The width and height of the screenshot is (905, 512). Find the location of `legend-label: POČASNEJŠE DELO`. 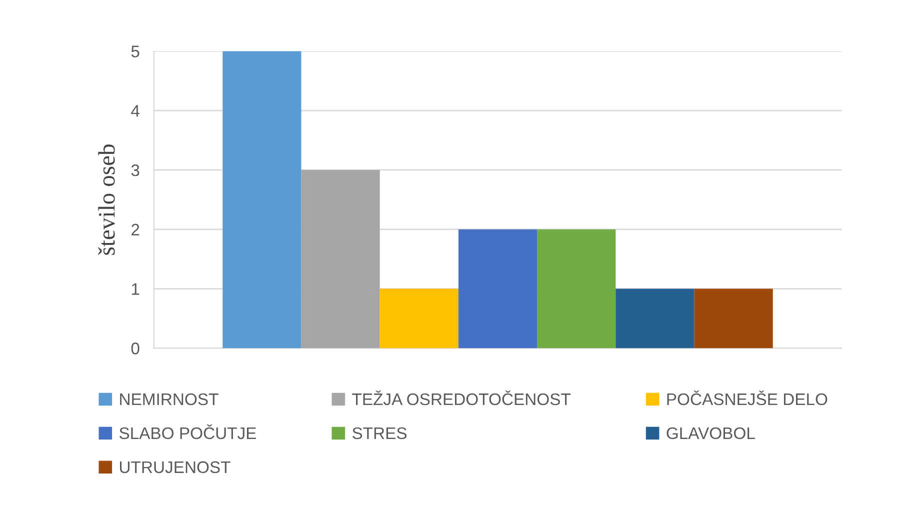

legend-label: POČASNEJŠE DELO is located at coordinates (747, 398).